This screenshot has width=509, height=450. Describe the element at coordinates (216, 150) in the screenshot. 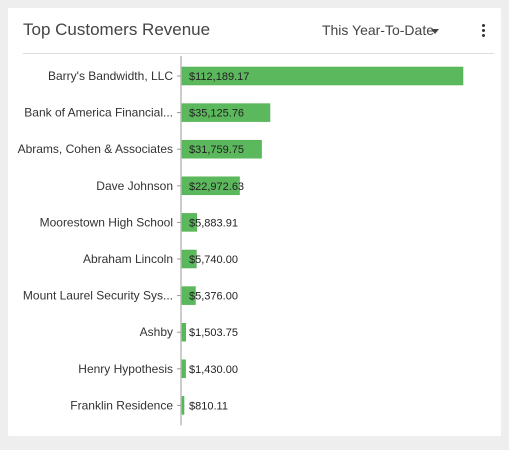

I see `value-label: $31,759.75` at that location.